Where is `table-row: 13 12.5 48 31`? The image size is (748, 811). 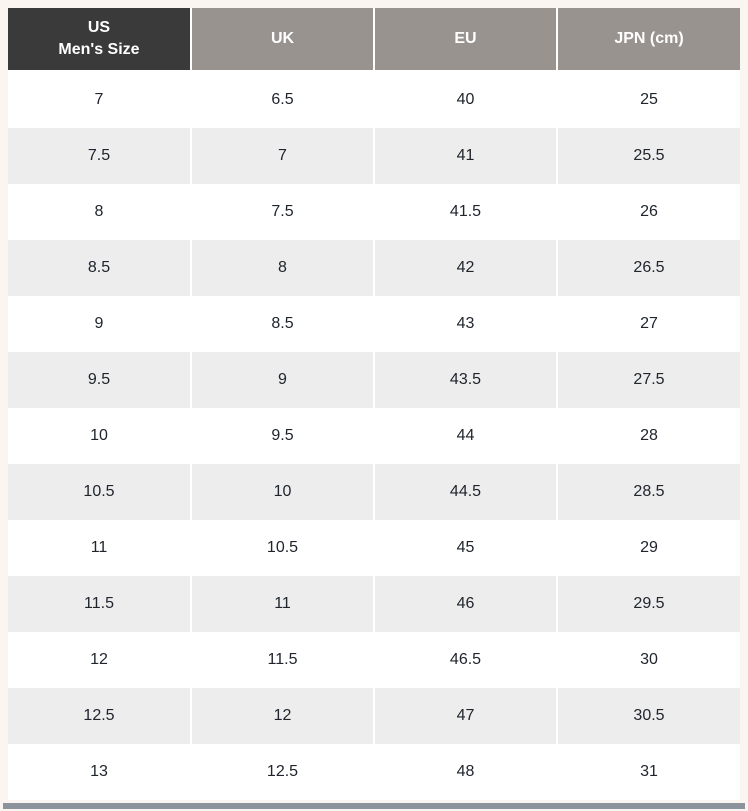
table-row: 13 12.5 48 31 is located at coordinates (374, 772).